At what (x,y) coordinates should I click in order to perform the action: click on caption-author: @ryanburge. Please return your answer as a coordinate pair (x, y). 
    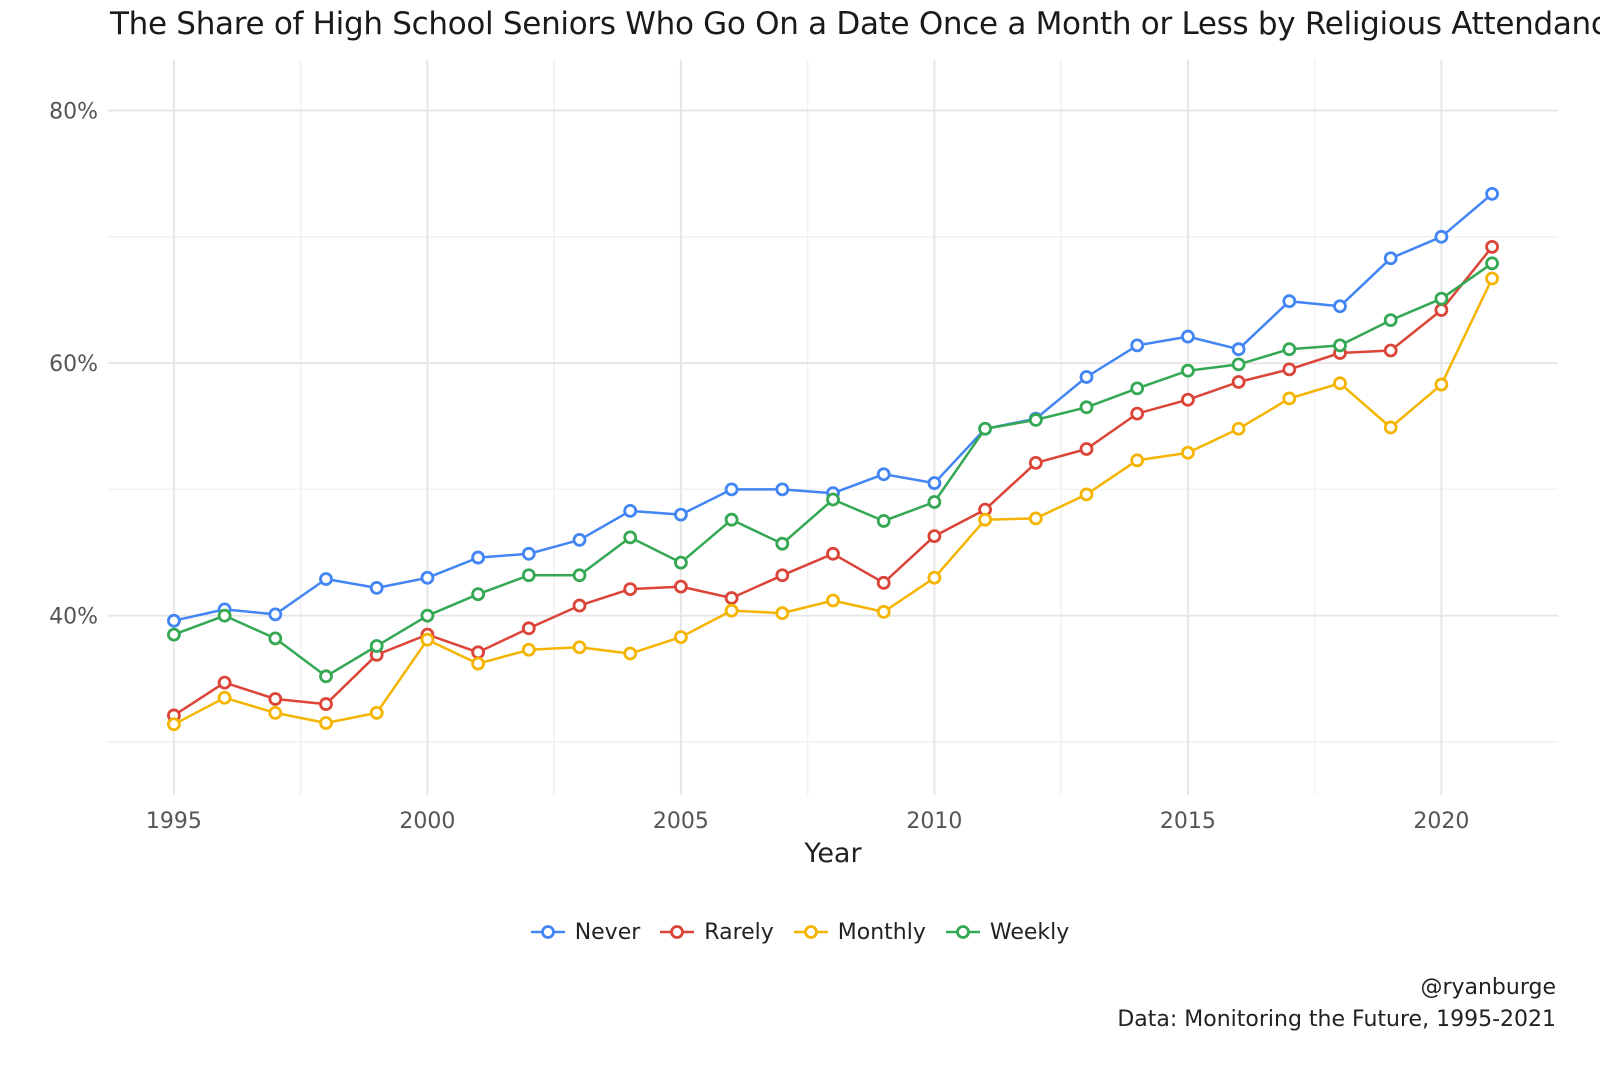
    Looking at the image, I should click on (1488, 987).